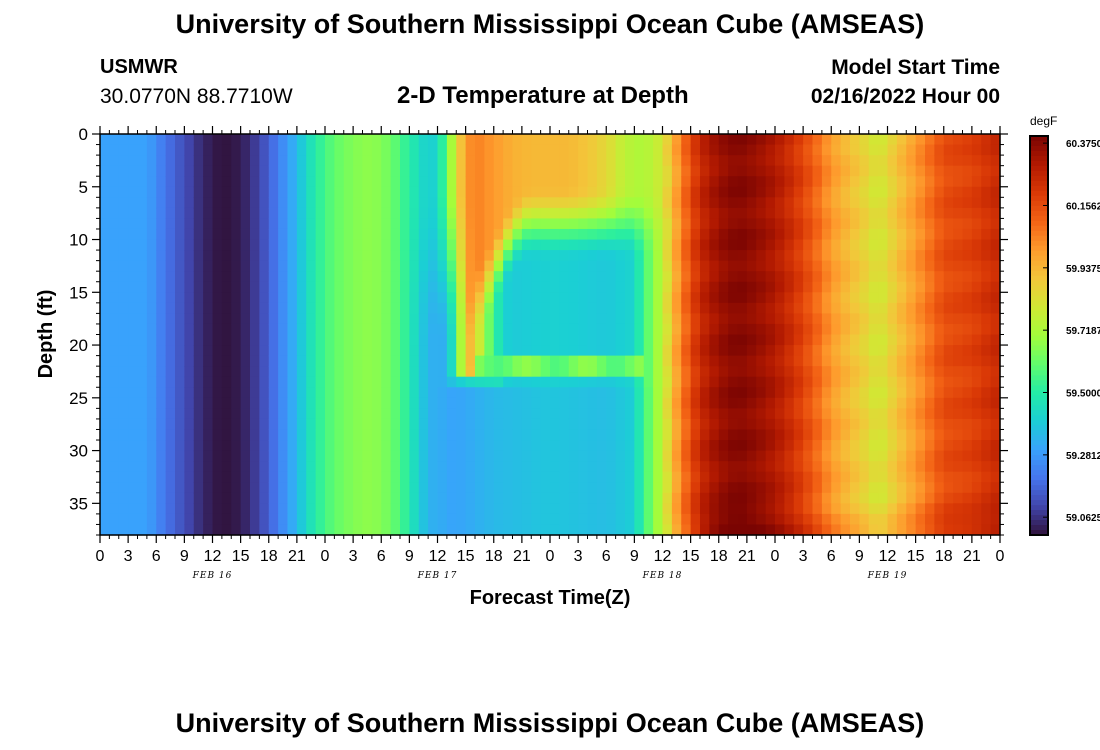 Image resolution: width=1100 pixels, height=750 pixels. Describe the element at coordinates (1083, 331) in the screenshot. I see `colorbar-tick-label: 59.7187` at that location.